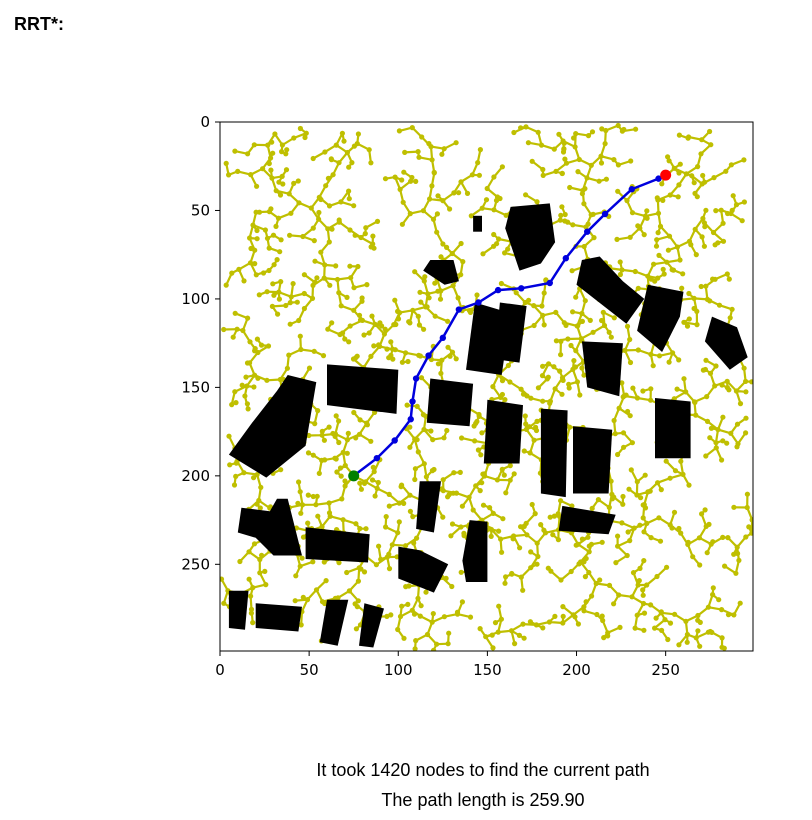 The width and height of the screenshot is (812, 820). What do you see at coordinates (483, 800) in the screenshot?
I see `caption-path-length: The path length is 259.90` at bounding box center [483, 800].